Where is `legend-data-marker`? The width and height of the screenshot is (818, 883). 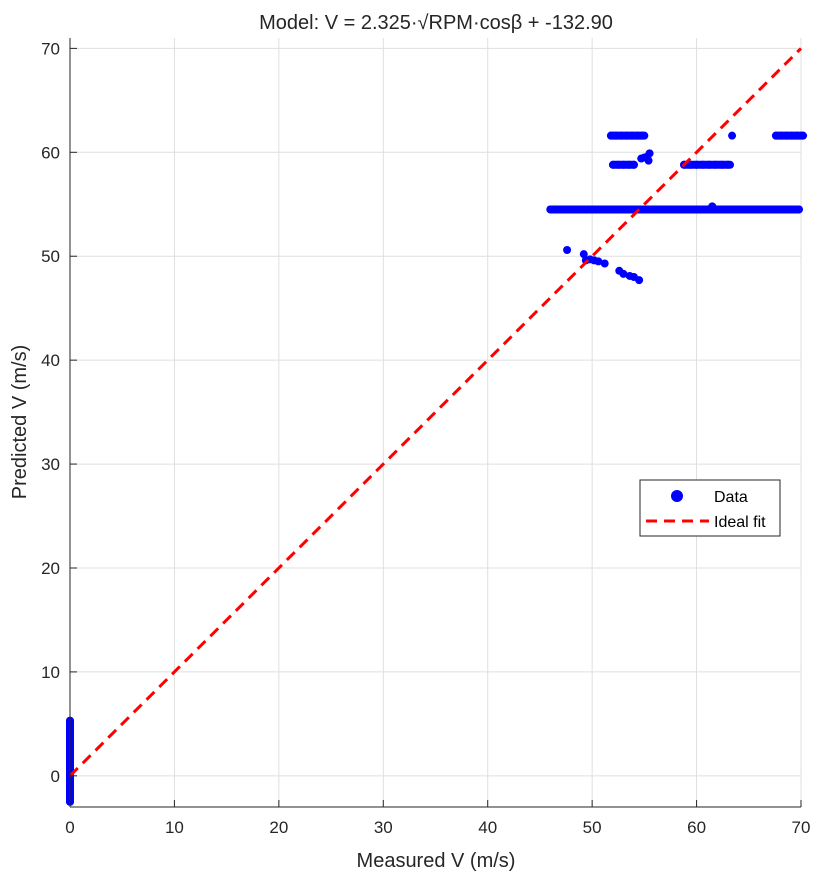 legend-data-marker is located at coordinates (677, 496).